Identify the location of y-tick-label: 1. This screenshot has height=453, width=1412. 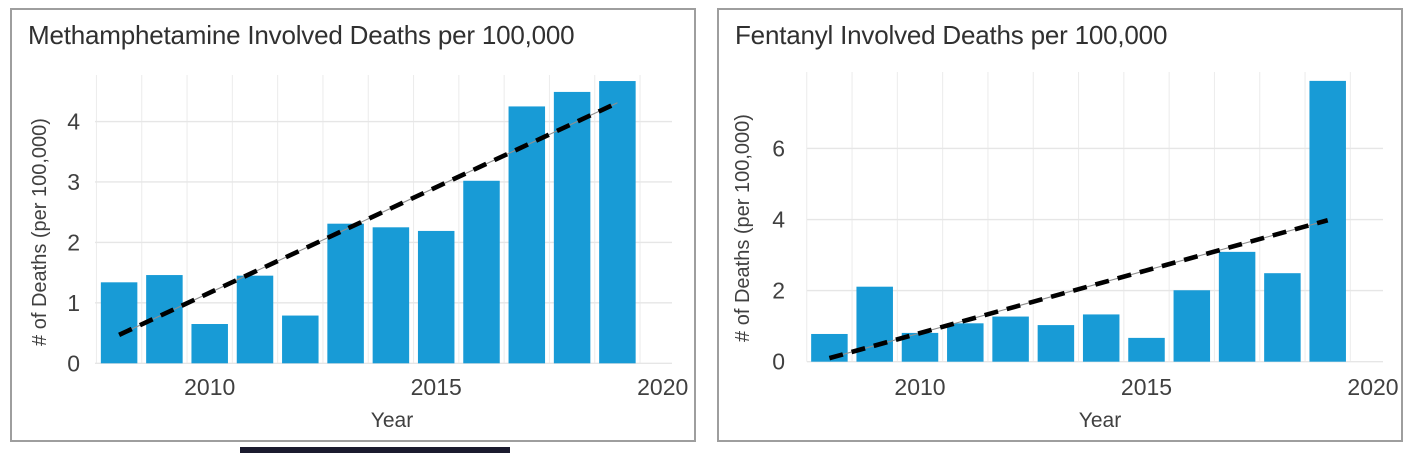
(73, 303).